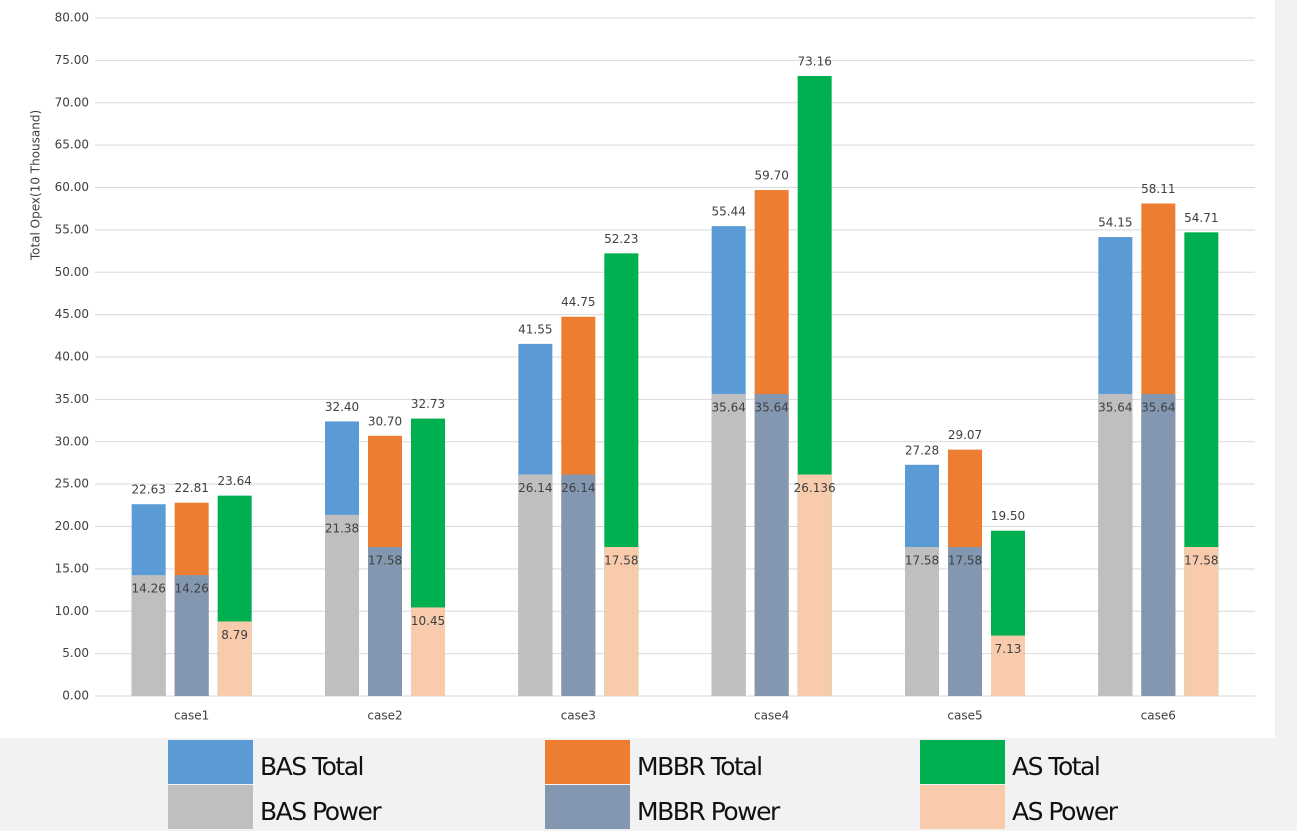  What do you see at coordinates (384, 716) in the screenshot?
I see `x-tick-label: case2` at bounding box center [384, 716].